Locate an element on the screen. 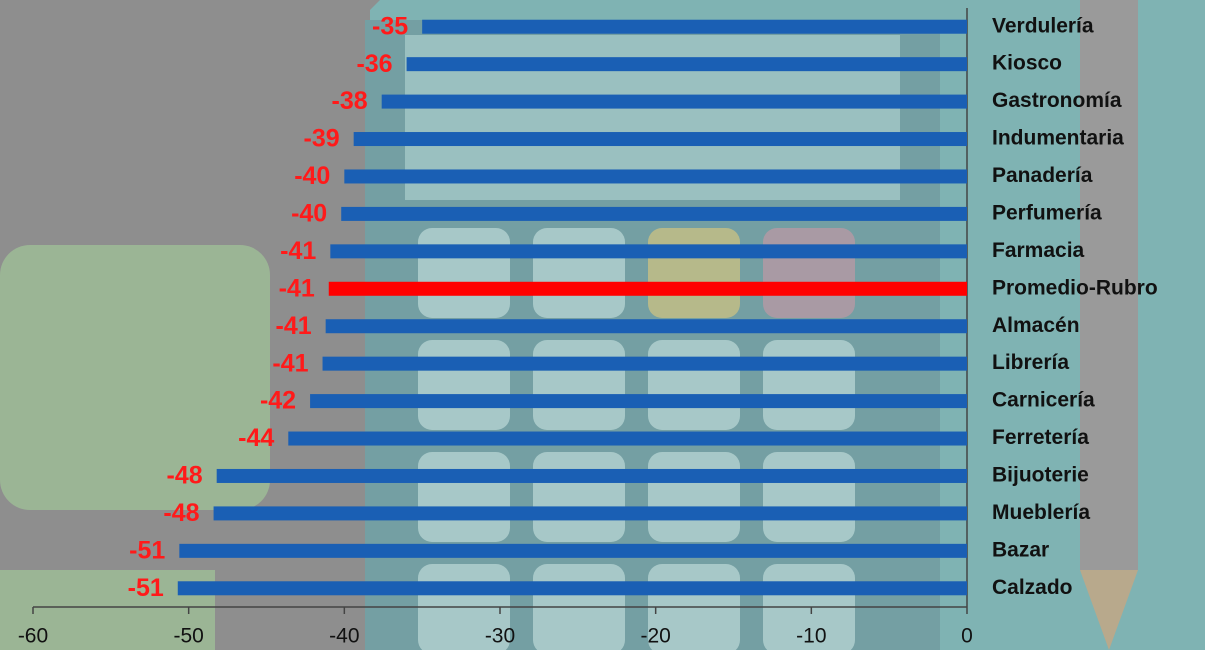 The width and height of the screenshot is (1205, 650). category-label: Bazar is located at coordinates (1020, 549).